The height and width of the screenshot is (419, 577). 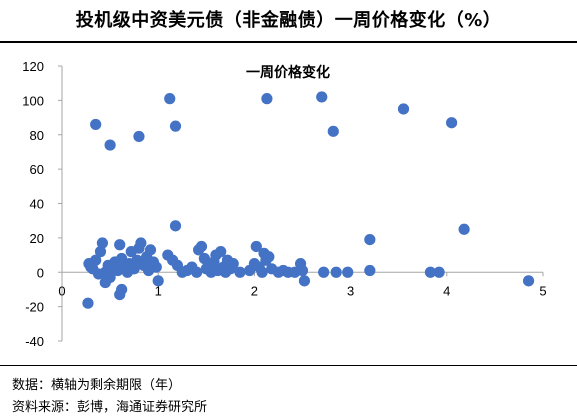 I want to click on y-tick-label: 100, so click(x=33, y=100).